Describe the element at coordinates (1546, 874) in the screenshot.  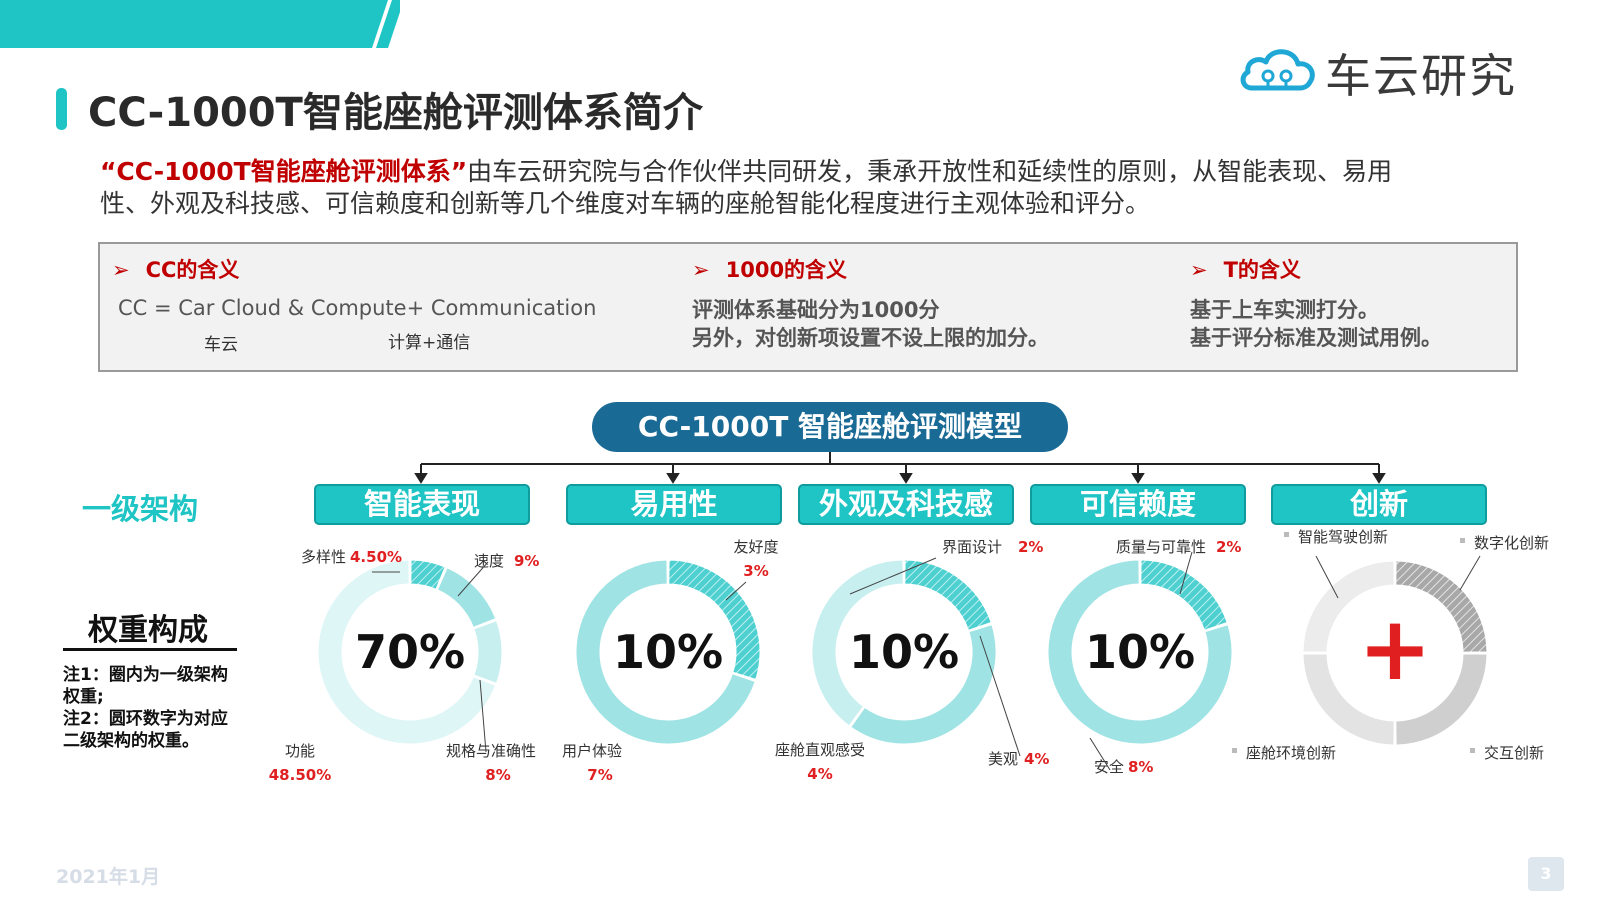
I see `page-number: 3` at that location.